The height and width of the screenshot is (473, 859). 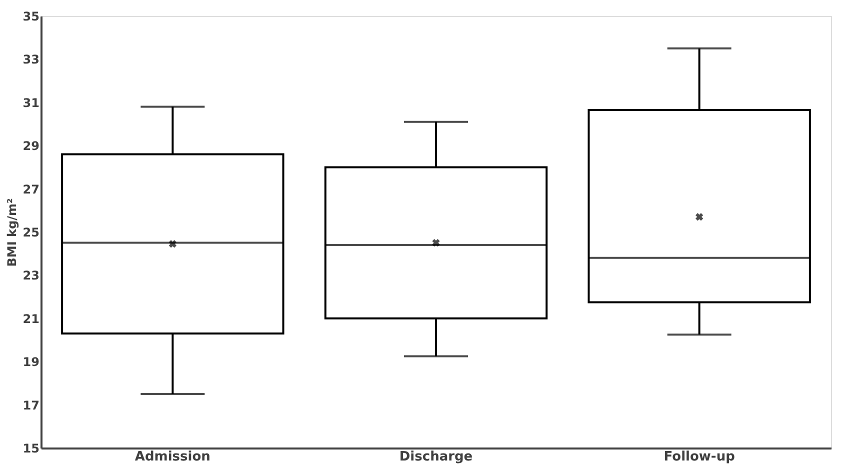 What do you see at coordinates (436, 457) in the screenshot?
I see `x-tick-label: Discharge` at bounding box center [436, 457].